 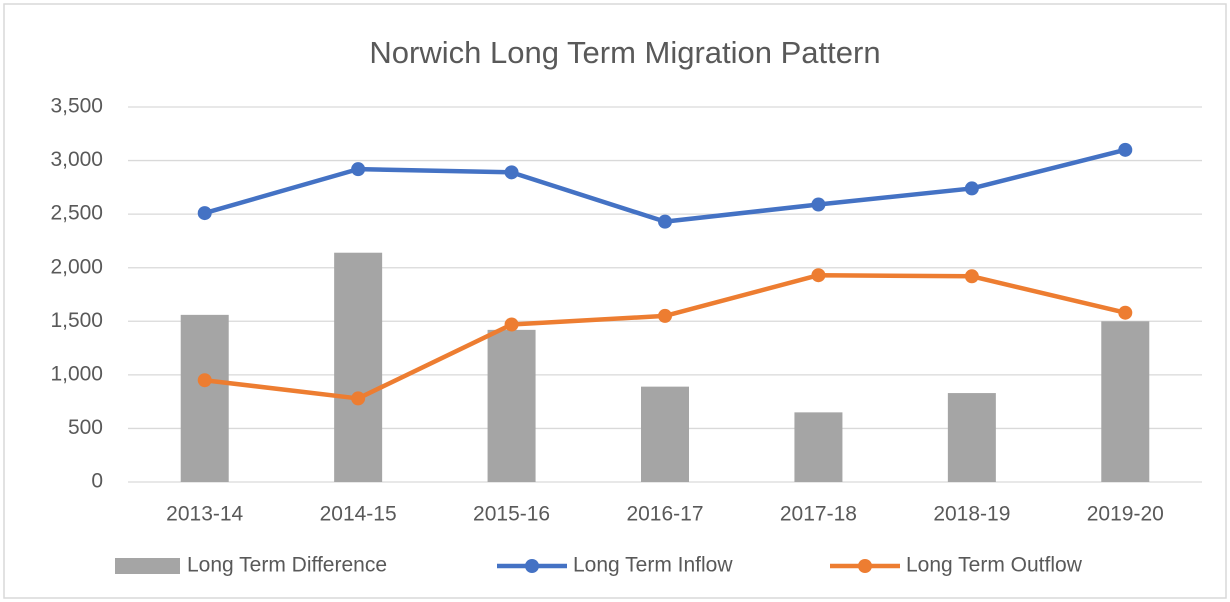 What do you see at coordinates (85, 427) in the screenshot?
I see `y-tick-label: 500` at bounding box center [85, 427].